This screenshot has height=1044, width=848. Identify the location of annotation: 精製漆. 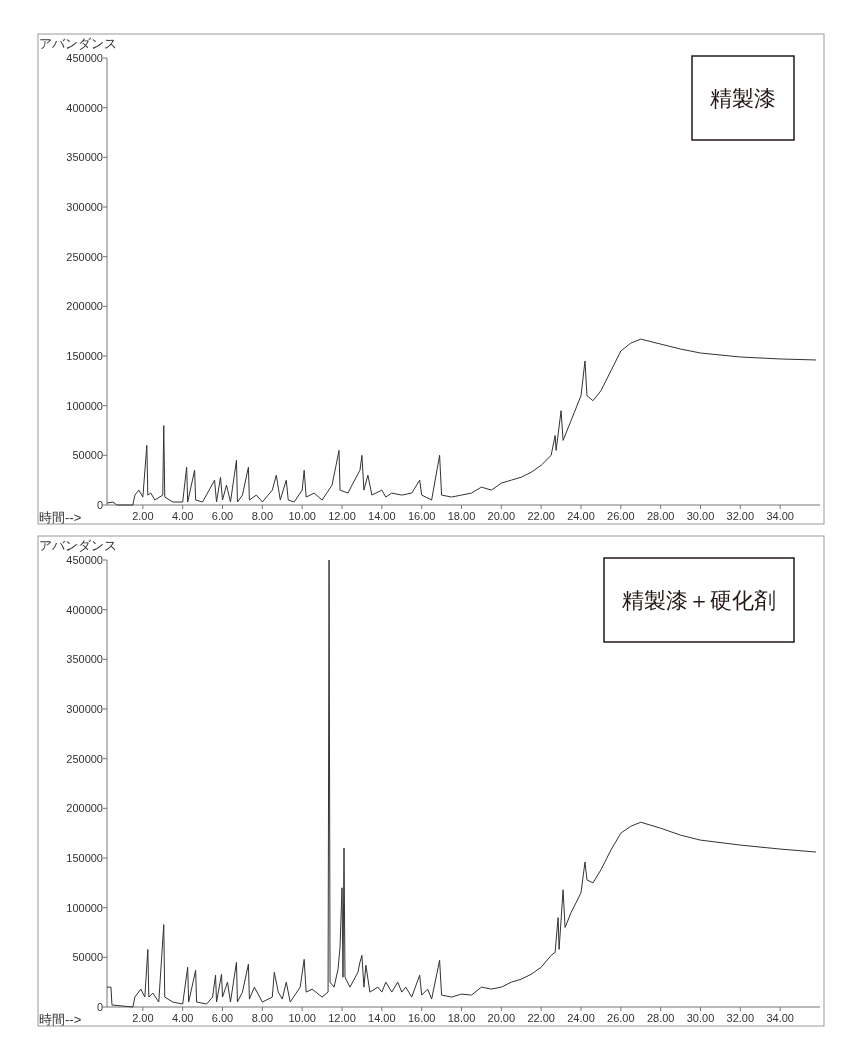
(743, 98).